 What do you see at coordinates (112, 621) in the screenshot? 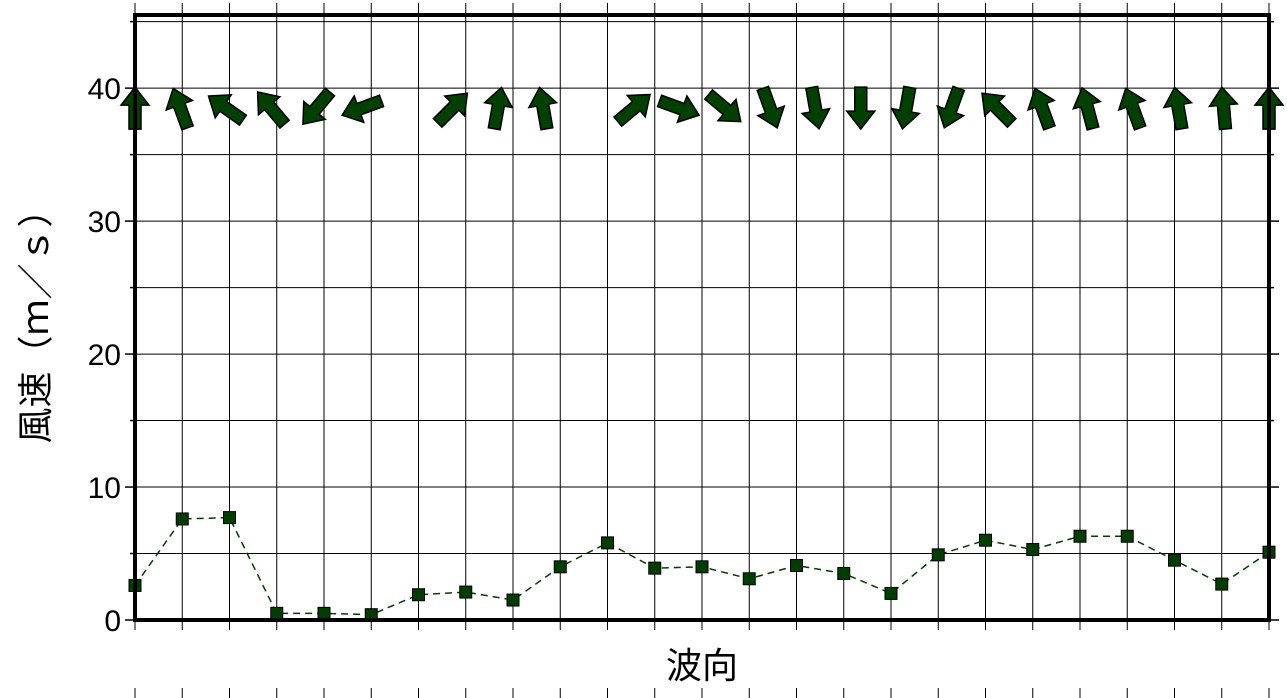
I see `y-tick-label: 0` at bounding box center [112, 621].